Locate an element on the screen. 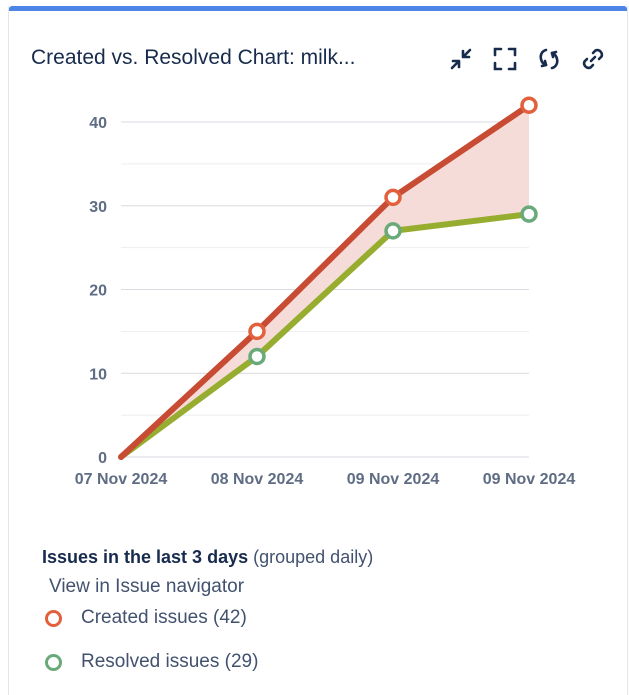 This screenshot has height=695, width=629. gadget-top-bar is located at coordinates (318, 8).